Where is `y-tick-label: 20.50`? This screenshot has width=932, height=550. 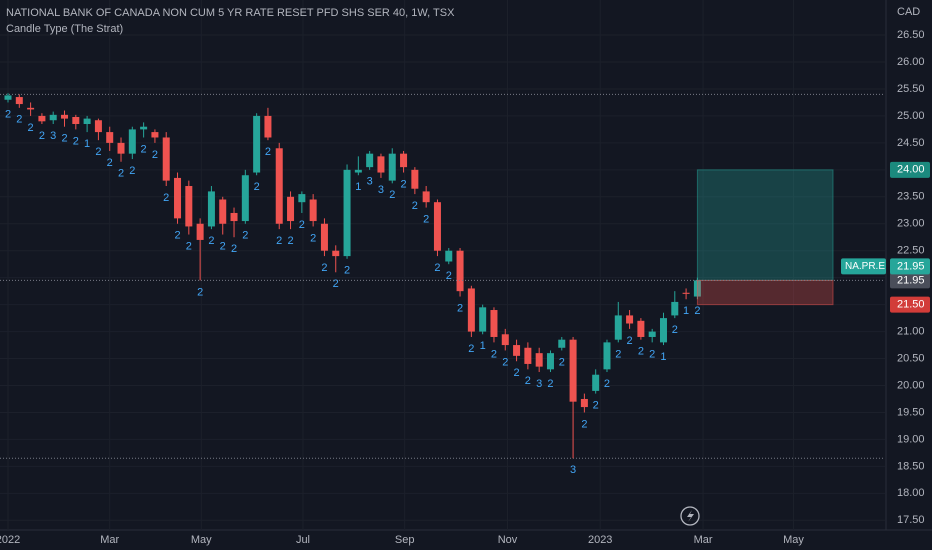
y-tick-label: 20.50 is located at coordinates (911, 358).